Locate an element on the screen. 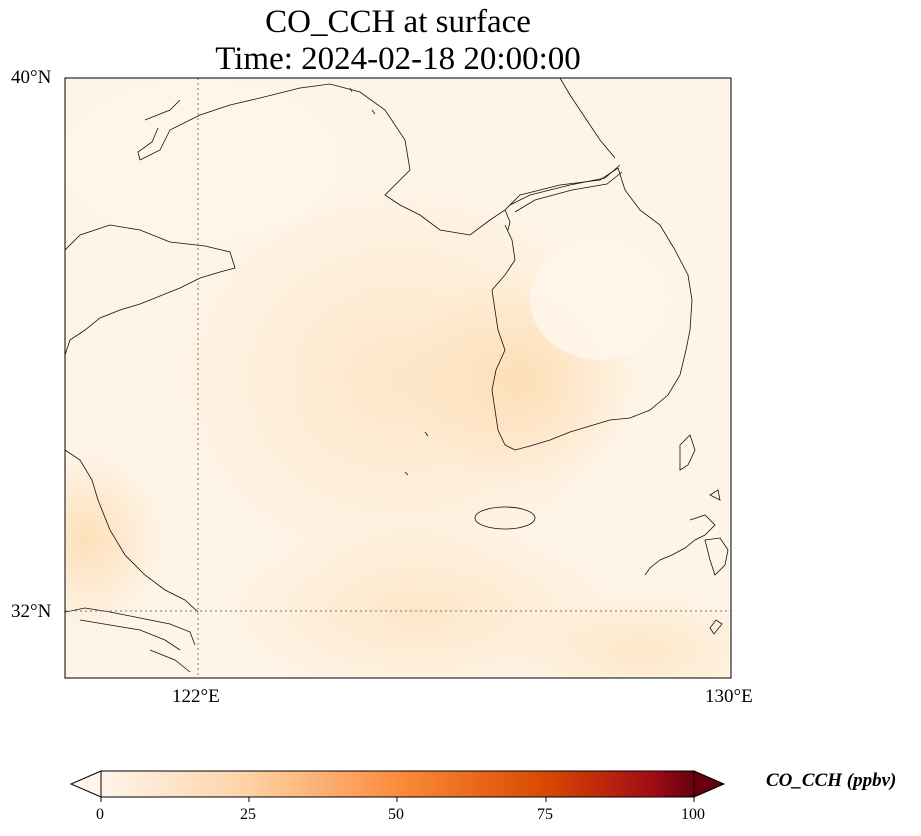 The height and width of the screenshot is (836, 921). colorbar-title: CO_CCH (ppbv) is located at coordinates (831, 780).